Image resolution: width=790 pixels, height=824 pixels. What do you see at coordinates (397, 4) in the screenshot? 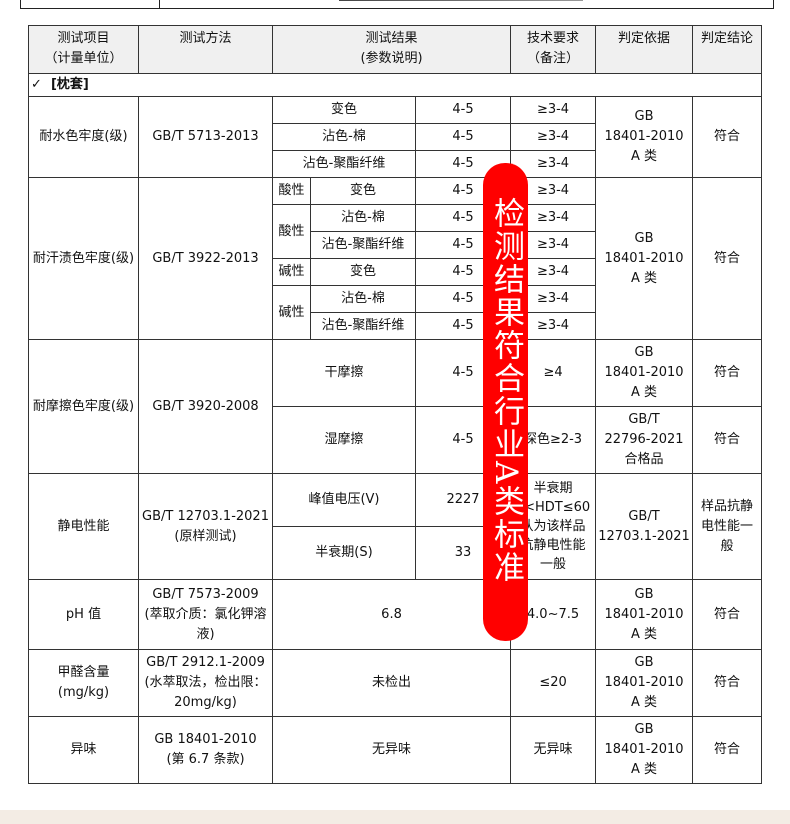
I see `previous-table-edge` at bounding box center [397, 4].